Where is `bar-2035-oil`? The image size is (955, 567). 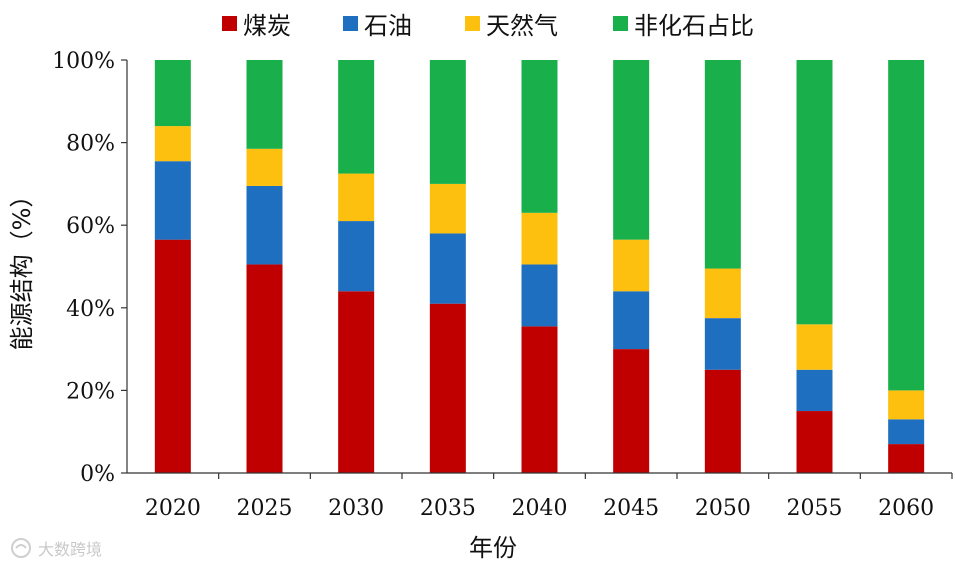
bar-2035-oil is located at coordinates (447, 268).